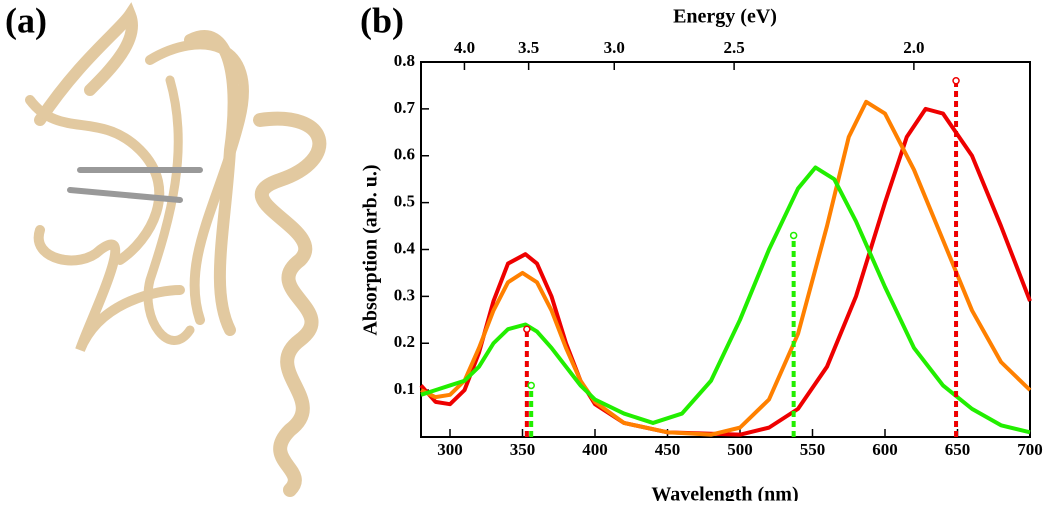 This screenshot has height=506, width=1050. I want to click on x2-tick-label: 2.0, so click(913, 47).